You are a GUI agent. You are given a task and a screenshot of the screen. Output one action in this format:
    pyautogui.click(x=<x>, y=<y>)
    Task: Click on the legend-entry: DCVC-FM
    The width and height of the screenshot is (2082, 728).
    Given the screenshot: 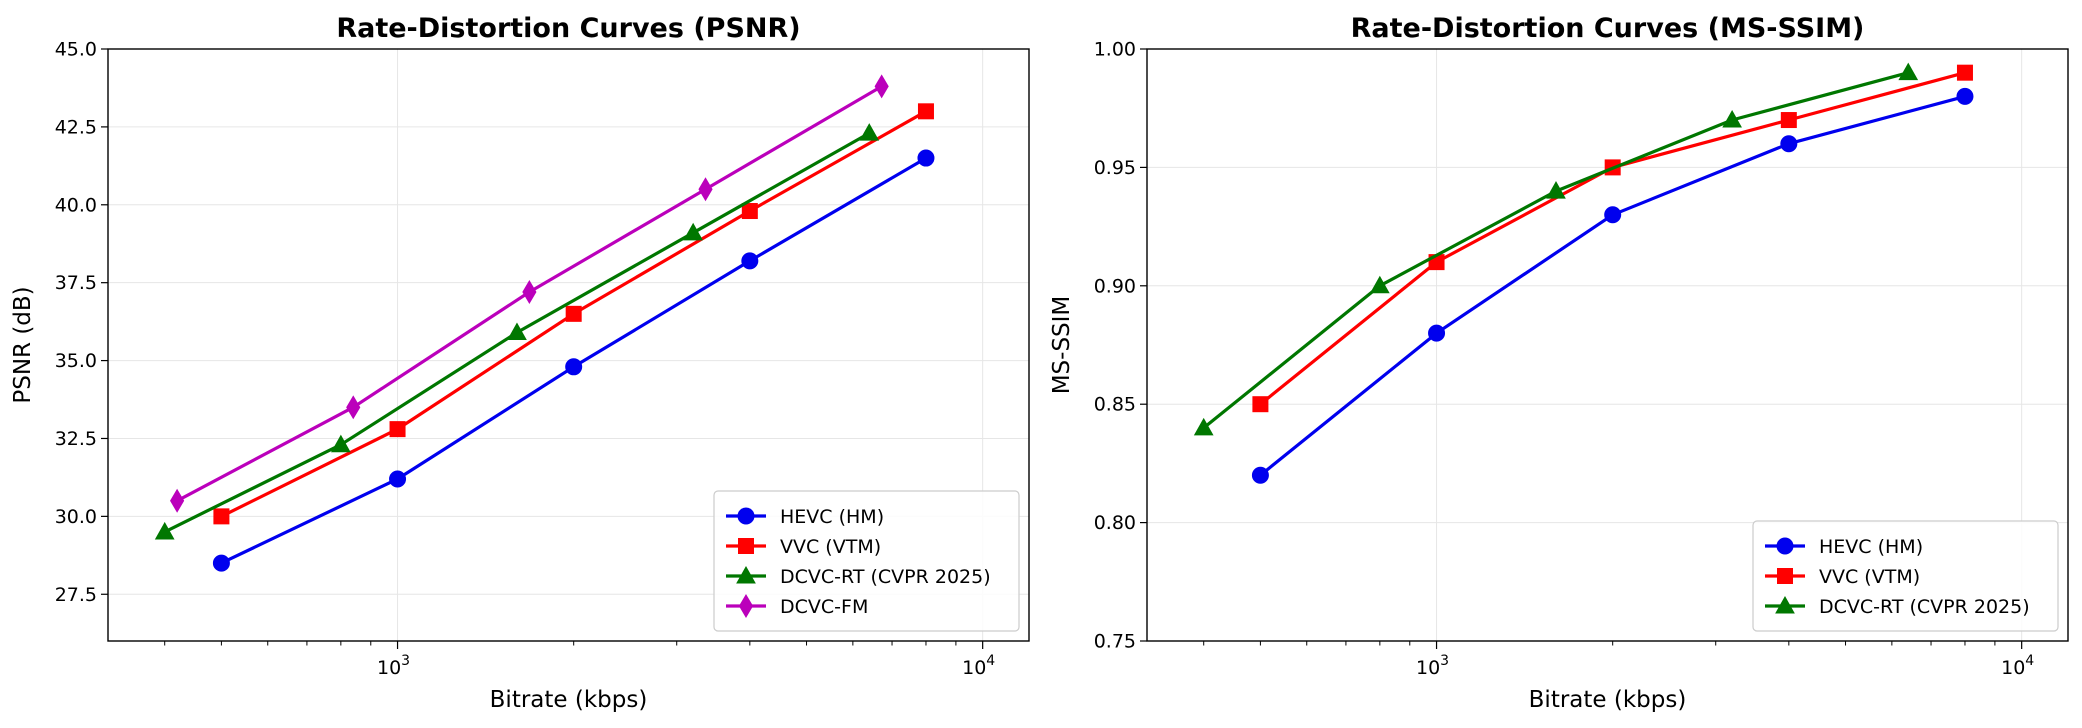 What is the action you would take?
    pyautogui.click(x=797, y=606)
    